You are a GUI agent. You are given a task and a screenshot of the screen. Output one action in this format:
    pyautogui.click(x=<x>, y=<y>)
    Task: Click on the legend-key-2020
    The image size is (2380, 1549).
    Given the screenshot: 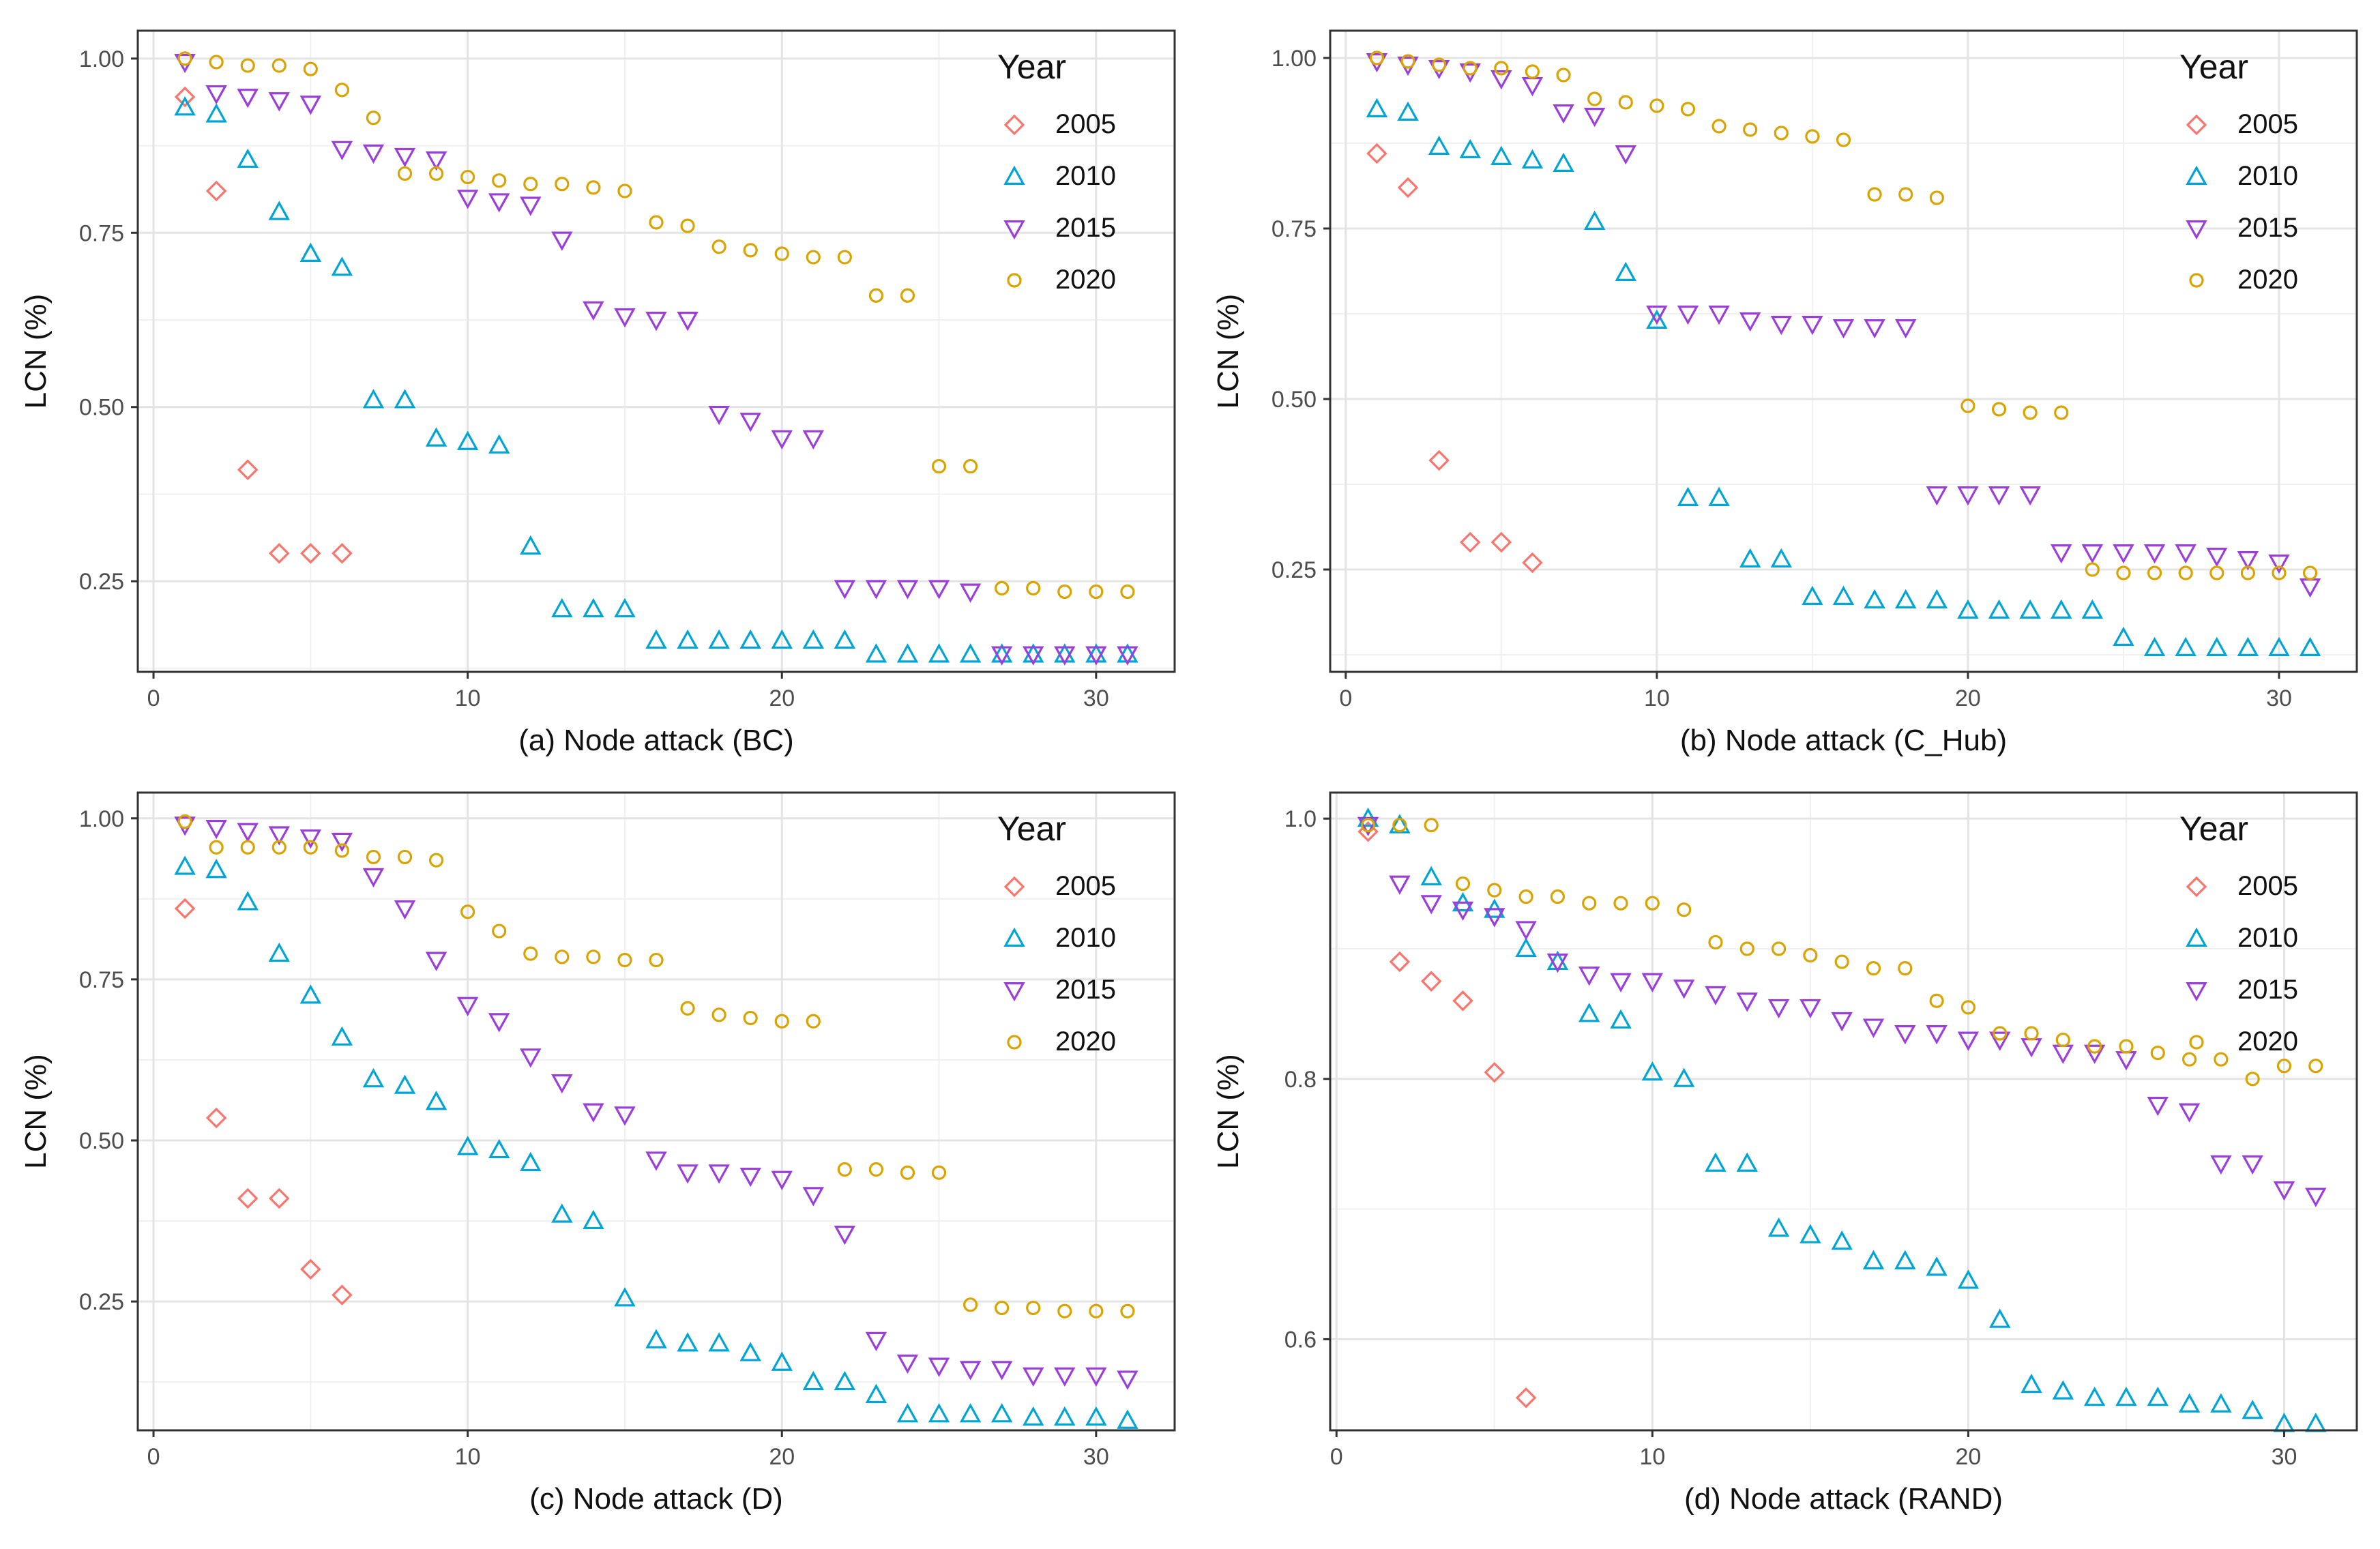 What is the action you would take?
    pyautogui.click(x=2196, y=1042)
    